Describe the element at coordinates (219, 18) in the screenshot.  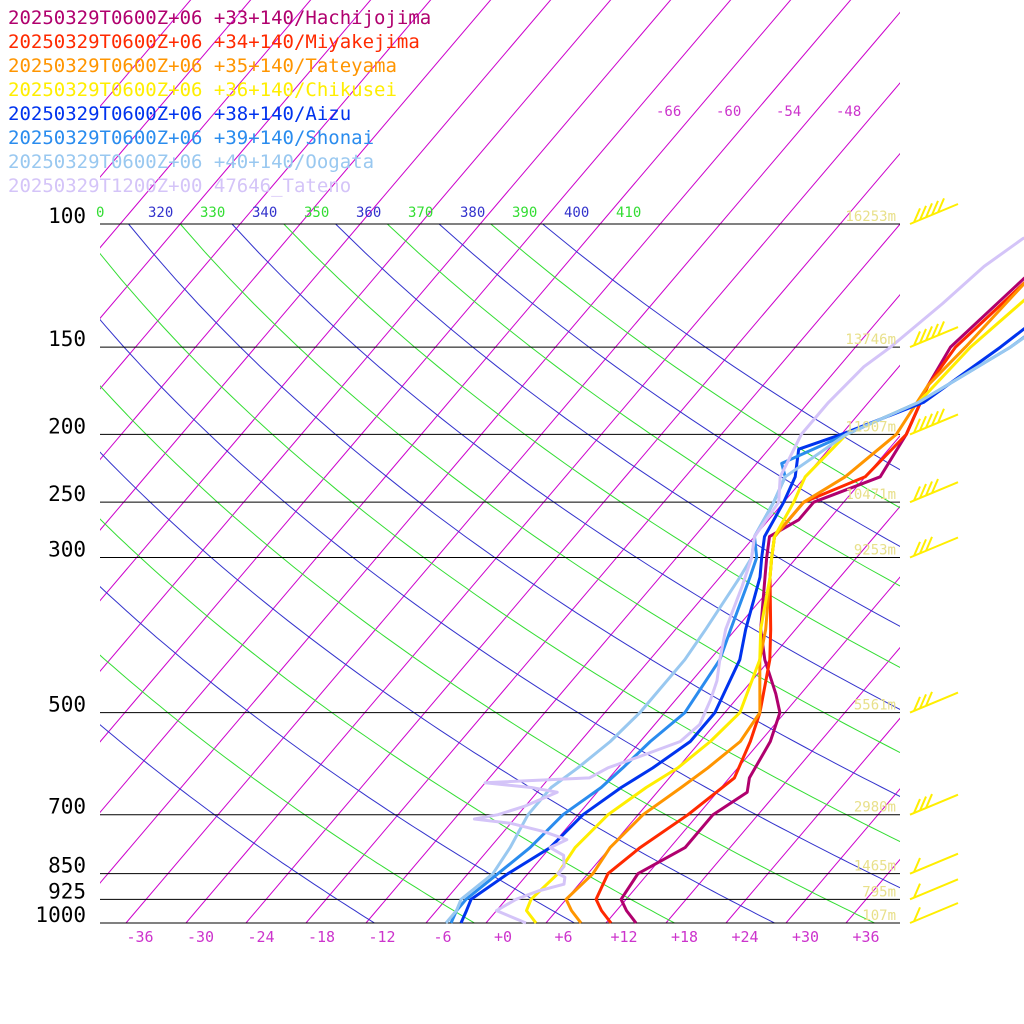
I see `legend-entry: 20250329T0600Z+06 +33+140/Hachijojima` at that location.